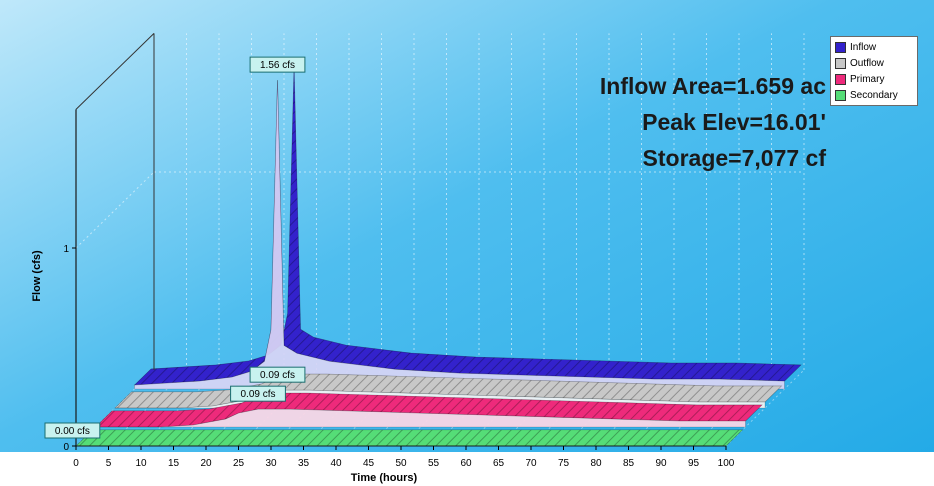 The image size is (934, 486). Describe the element at coordinates (271, 463) in the screenshot. I see `x-tick-label: 30` at that location.